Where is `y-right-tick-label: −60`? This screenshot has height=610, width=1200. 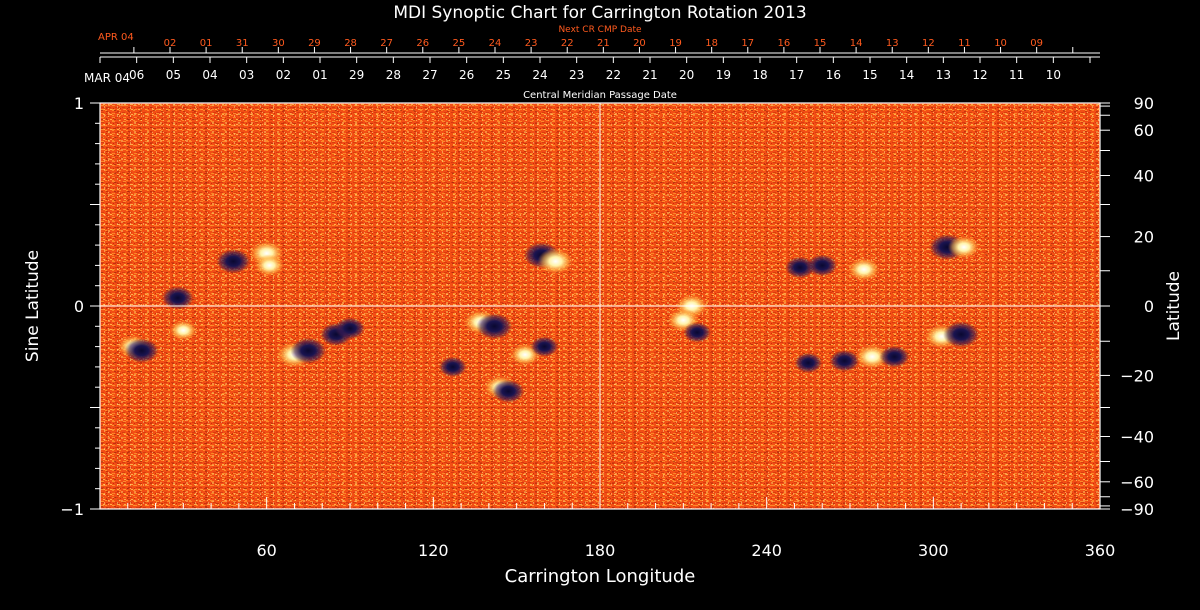 y-right-tick-label: −60 is located at coordinates (1137, 482).